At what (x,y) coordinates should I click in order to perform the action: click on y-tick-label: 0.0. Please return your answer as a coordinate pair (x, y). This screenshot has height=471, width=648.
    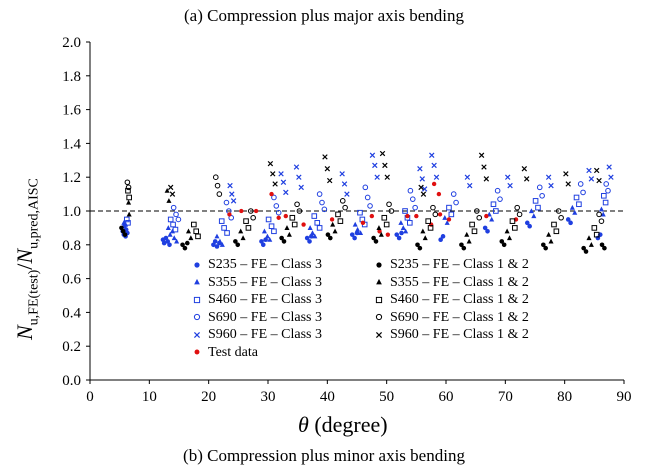
    Looking at the image, I should click on (71, 381).